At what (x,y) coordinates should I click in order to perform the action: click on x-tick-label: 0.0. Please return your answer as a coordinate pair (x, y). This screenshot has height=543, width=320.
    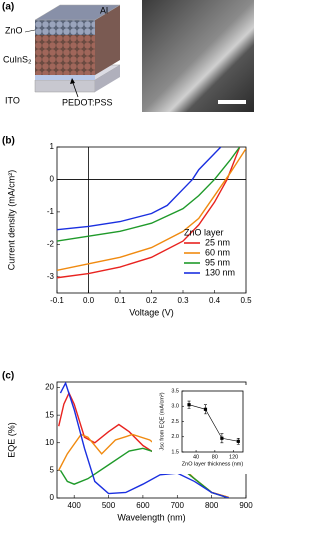
    Looking at the image, I should click on (89, 300).